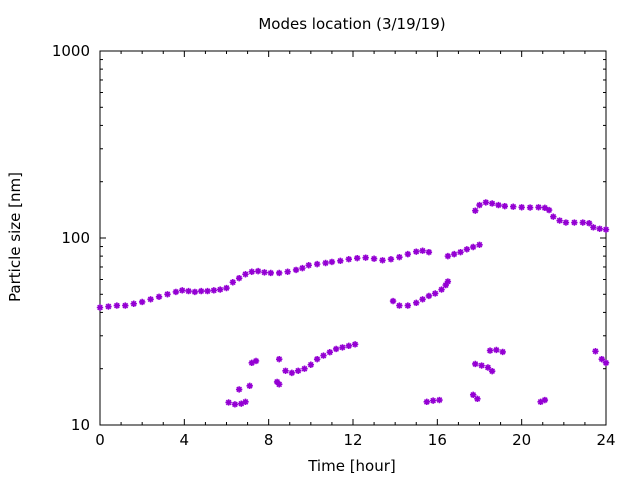  Describe the element at coordinates (185, 440) in the screenshot. I see `x-tick-label: 4` at that location.